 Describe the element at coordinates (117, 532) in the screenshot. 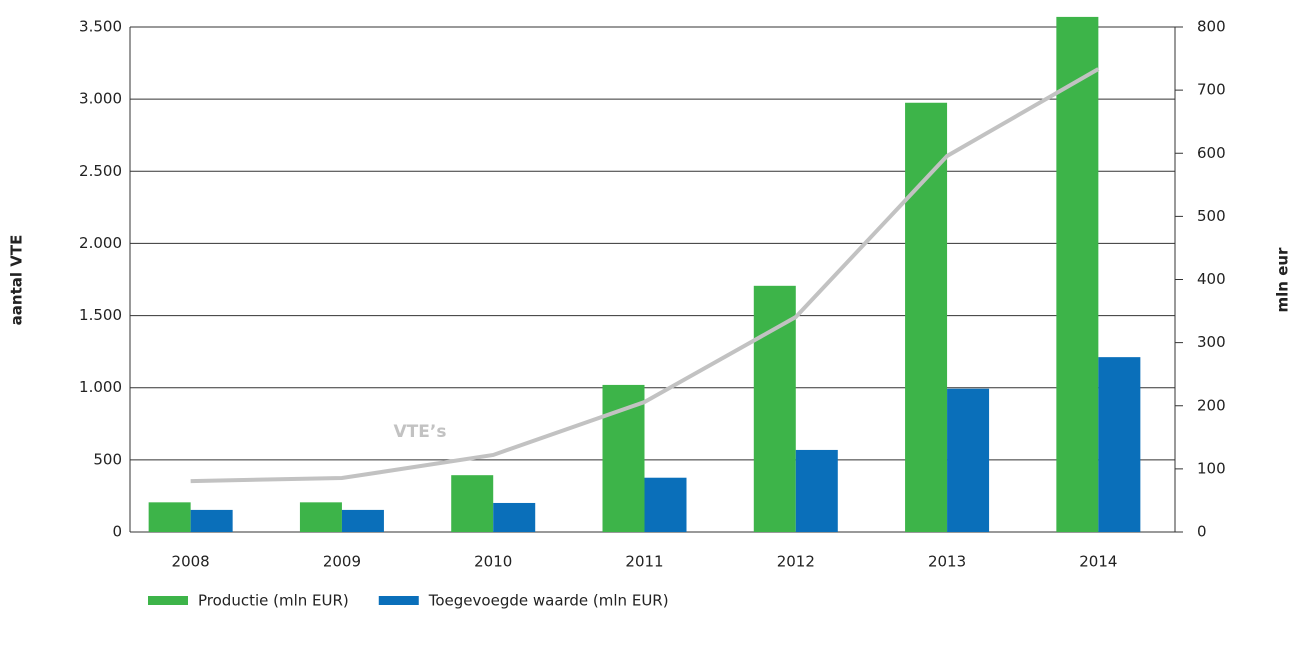

I see `y-tick-label: 0` at that location.